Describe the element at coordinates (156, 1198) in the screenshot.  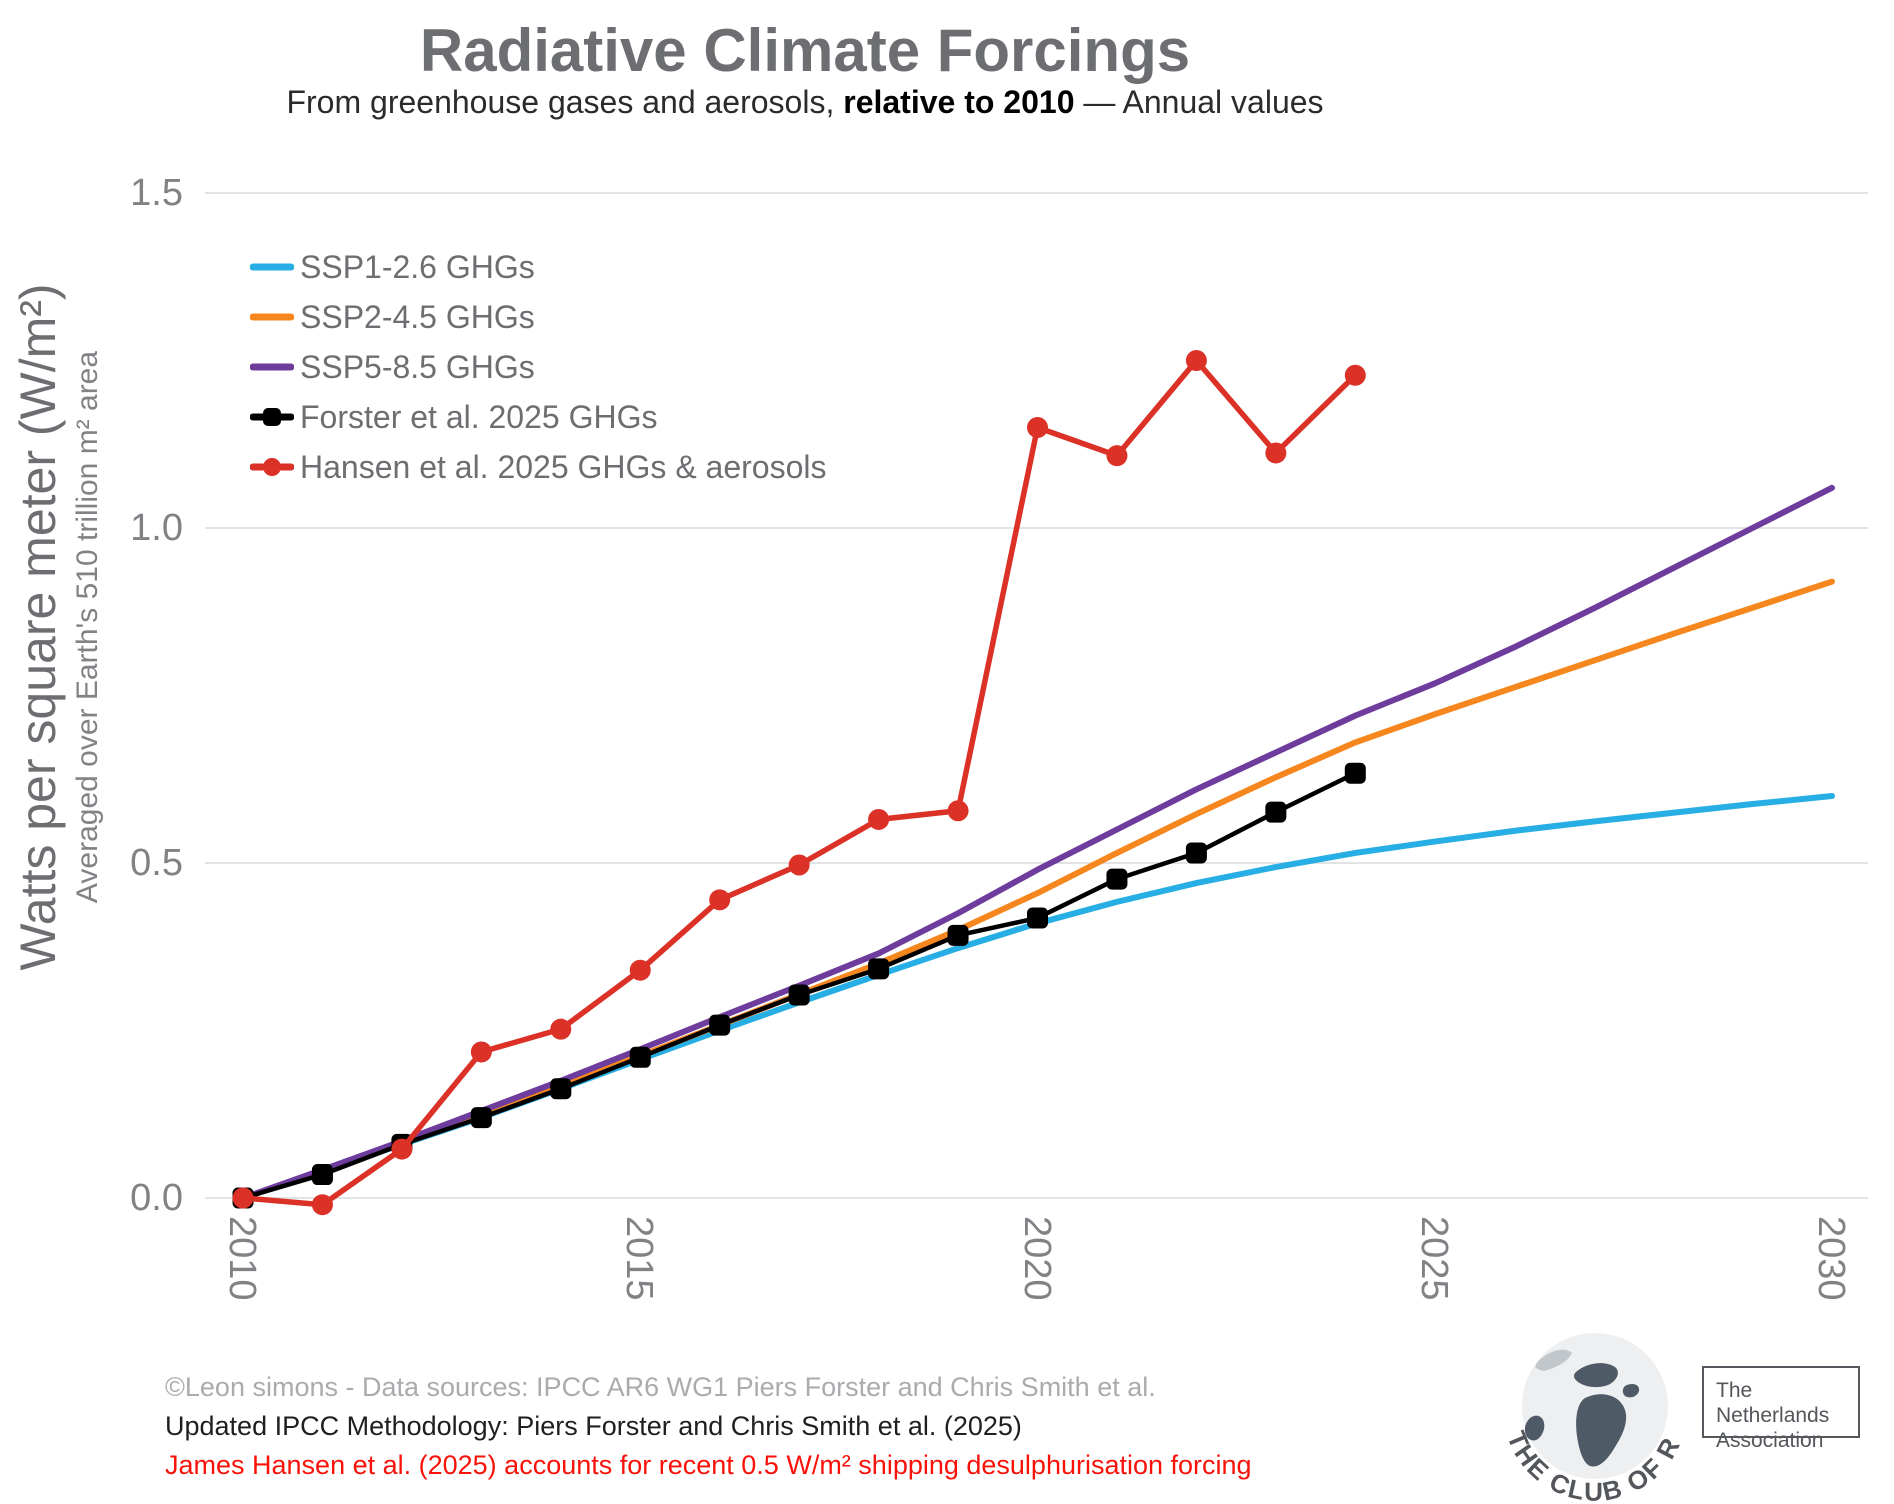
I see `y-tick-label: 0.0` at that location.